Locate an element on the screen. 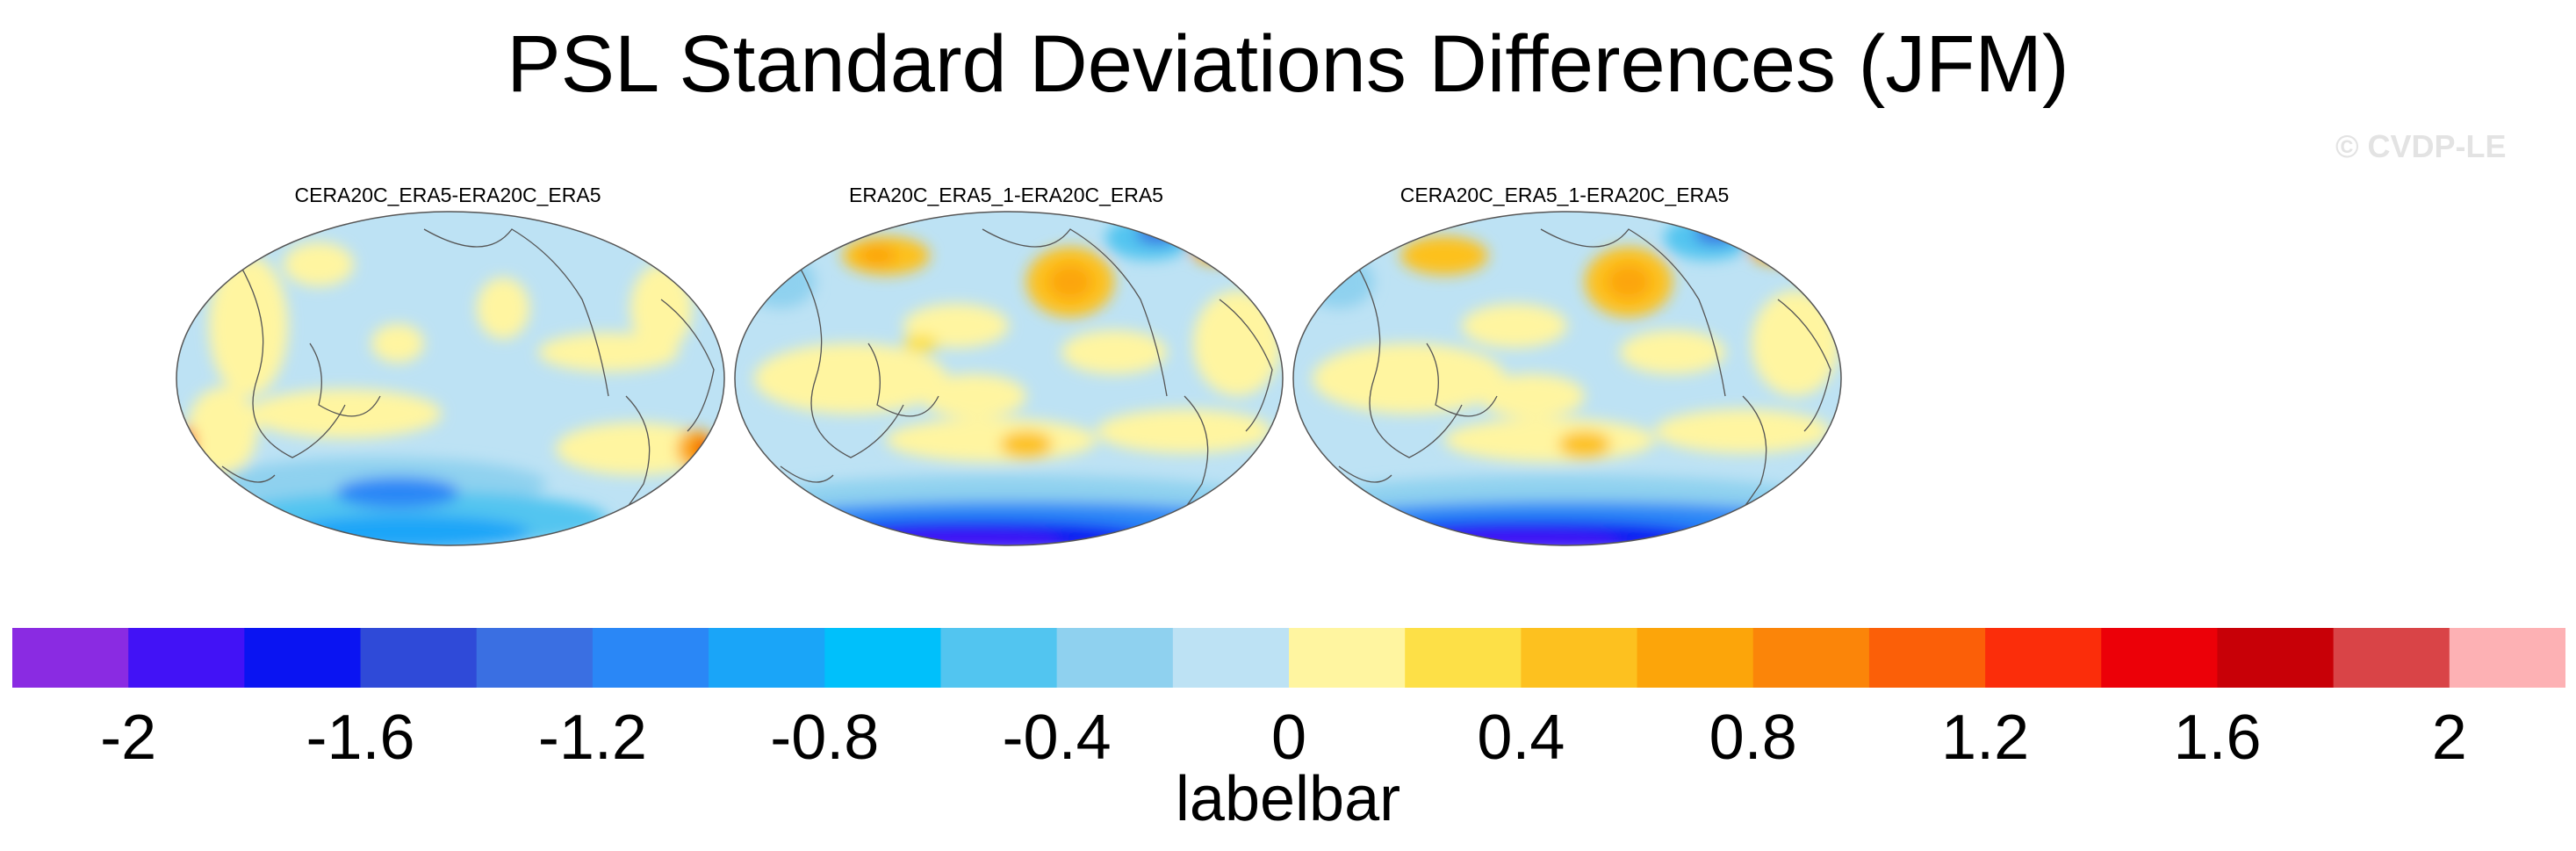 The height and width of the screenshot is (851, 2576). labelbar-tick-label: 2 is located at coordinates (2449, 738).